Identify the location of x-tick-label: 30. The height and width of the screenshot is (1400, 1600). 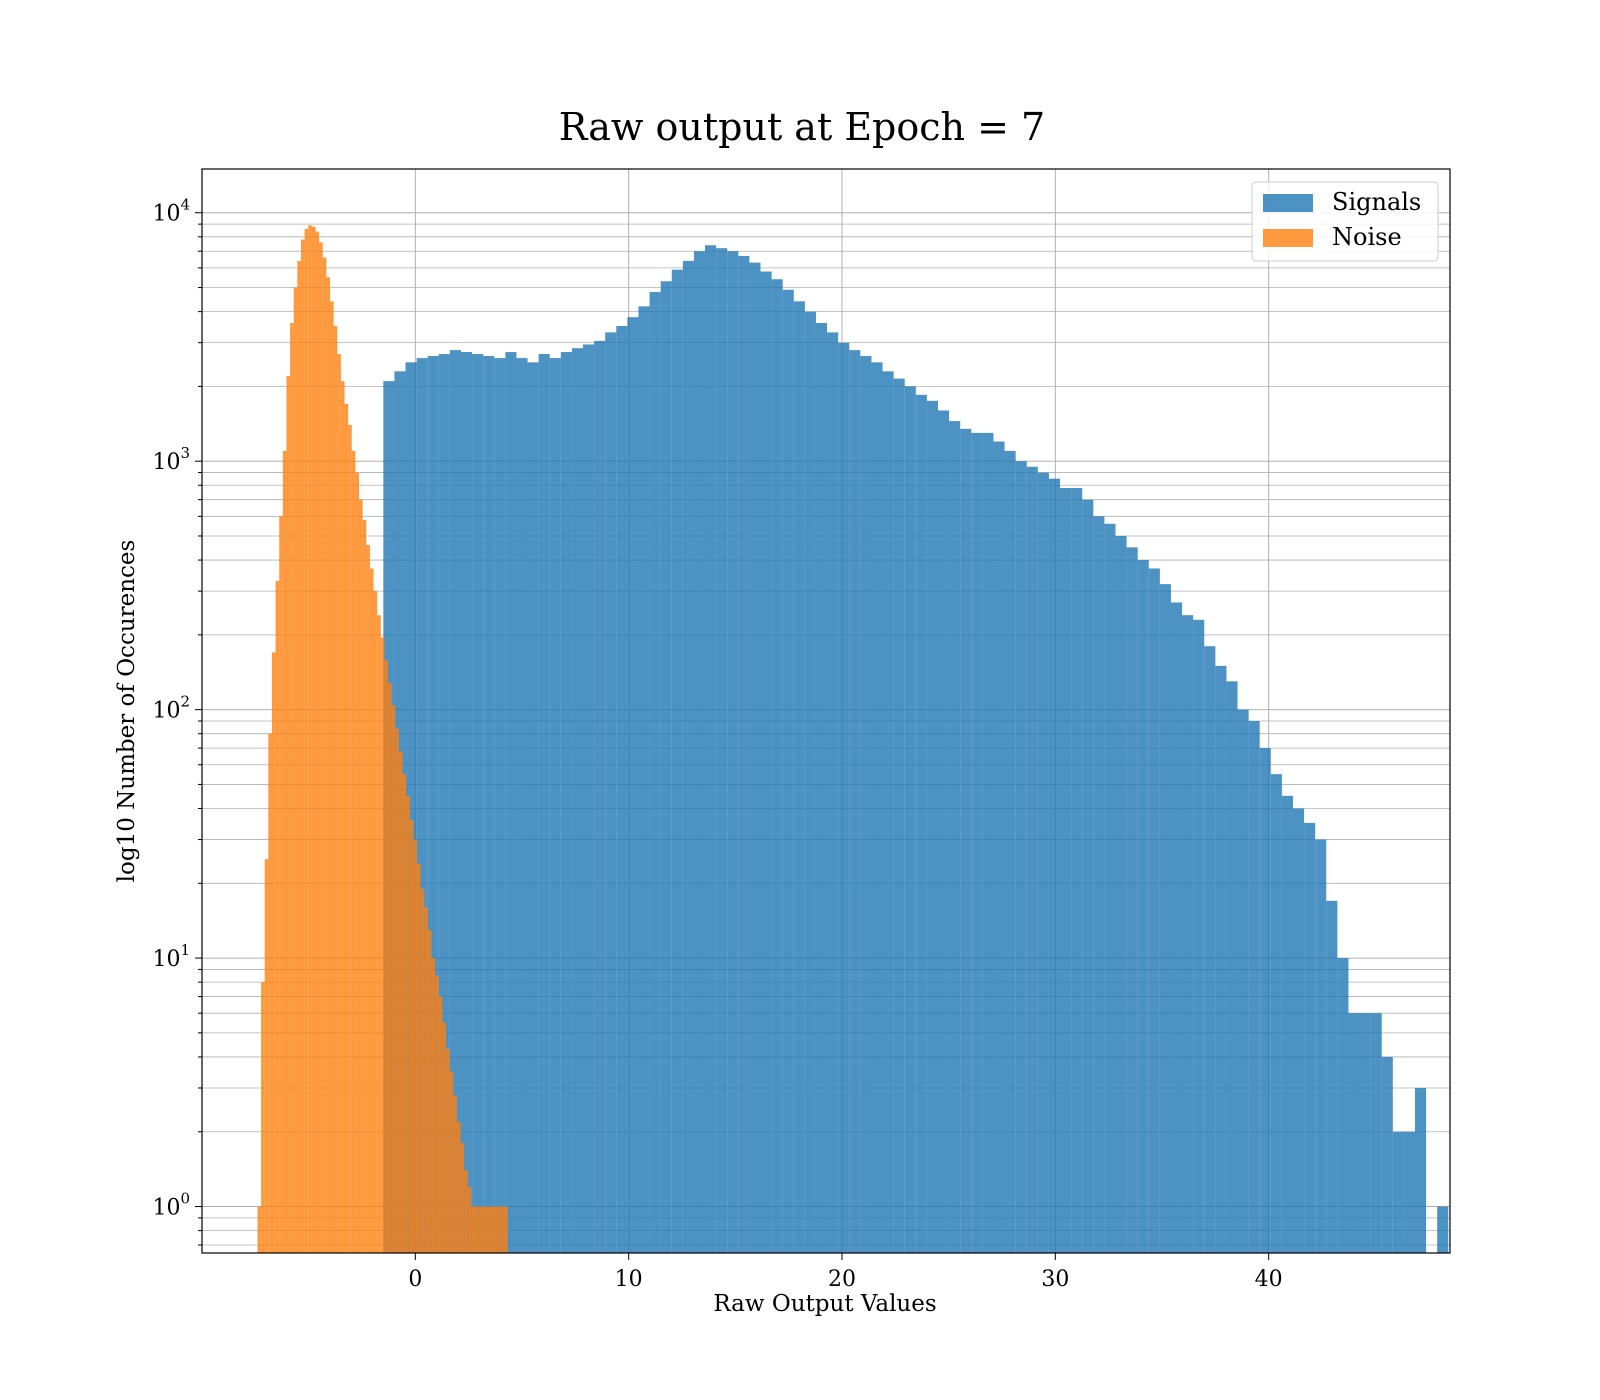
(1055, 1279).